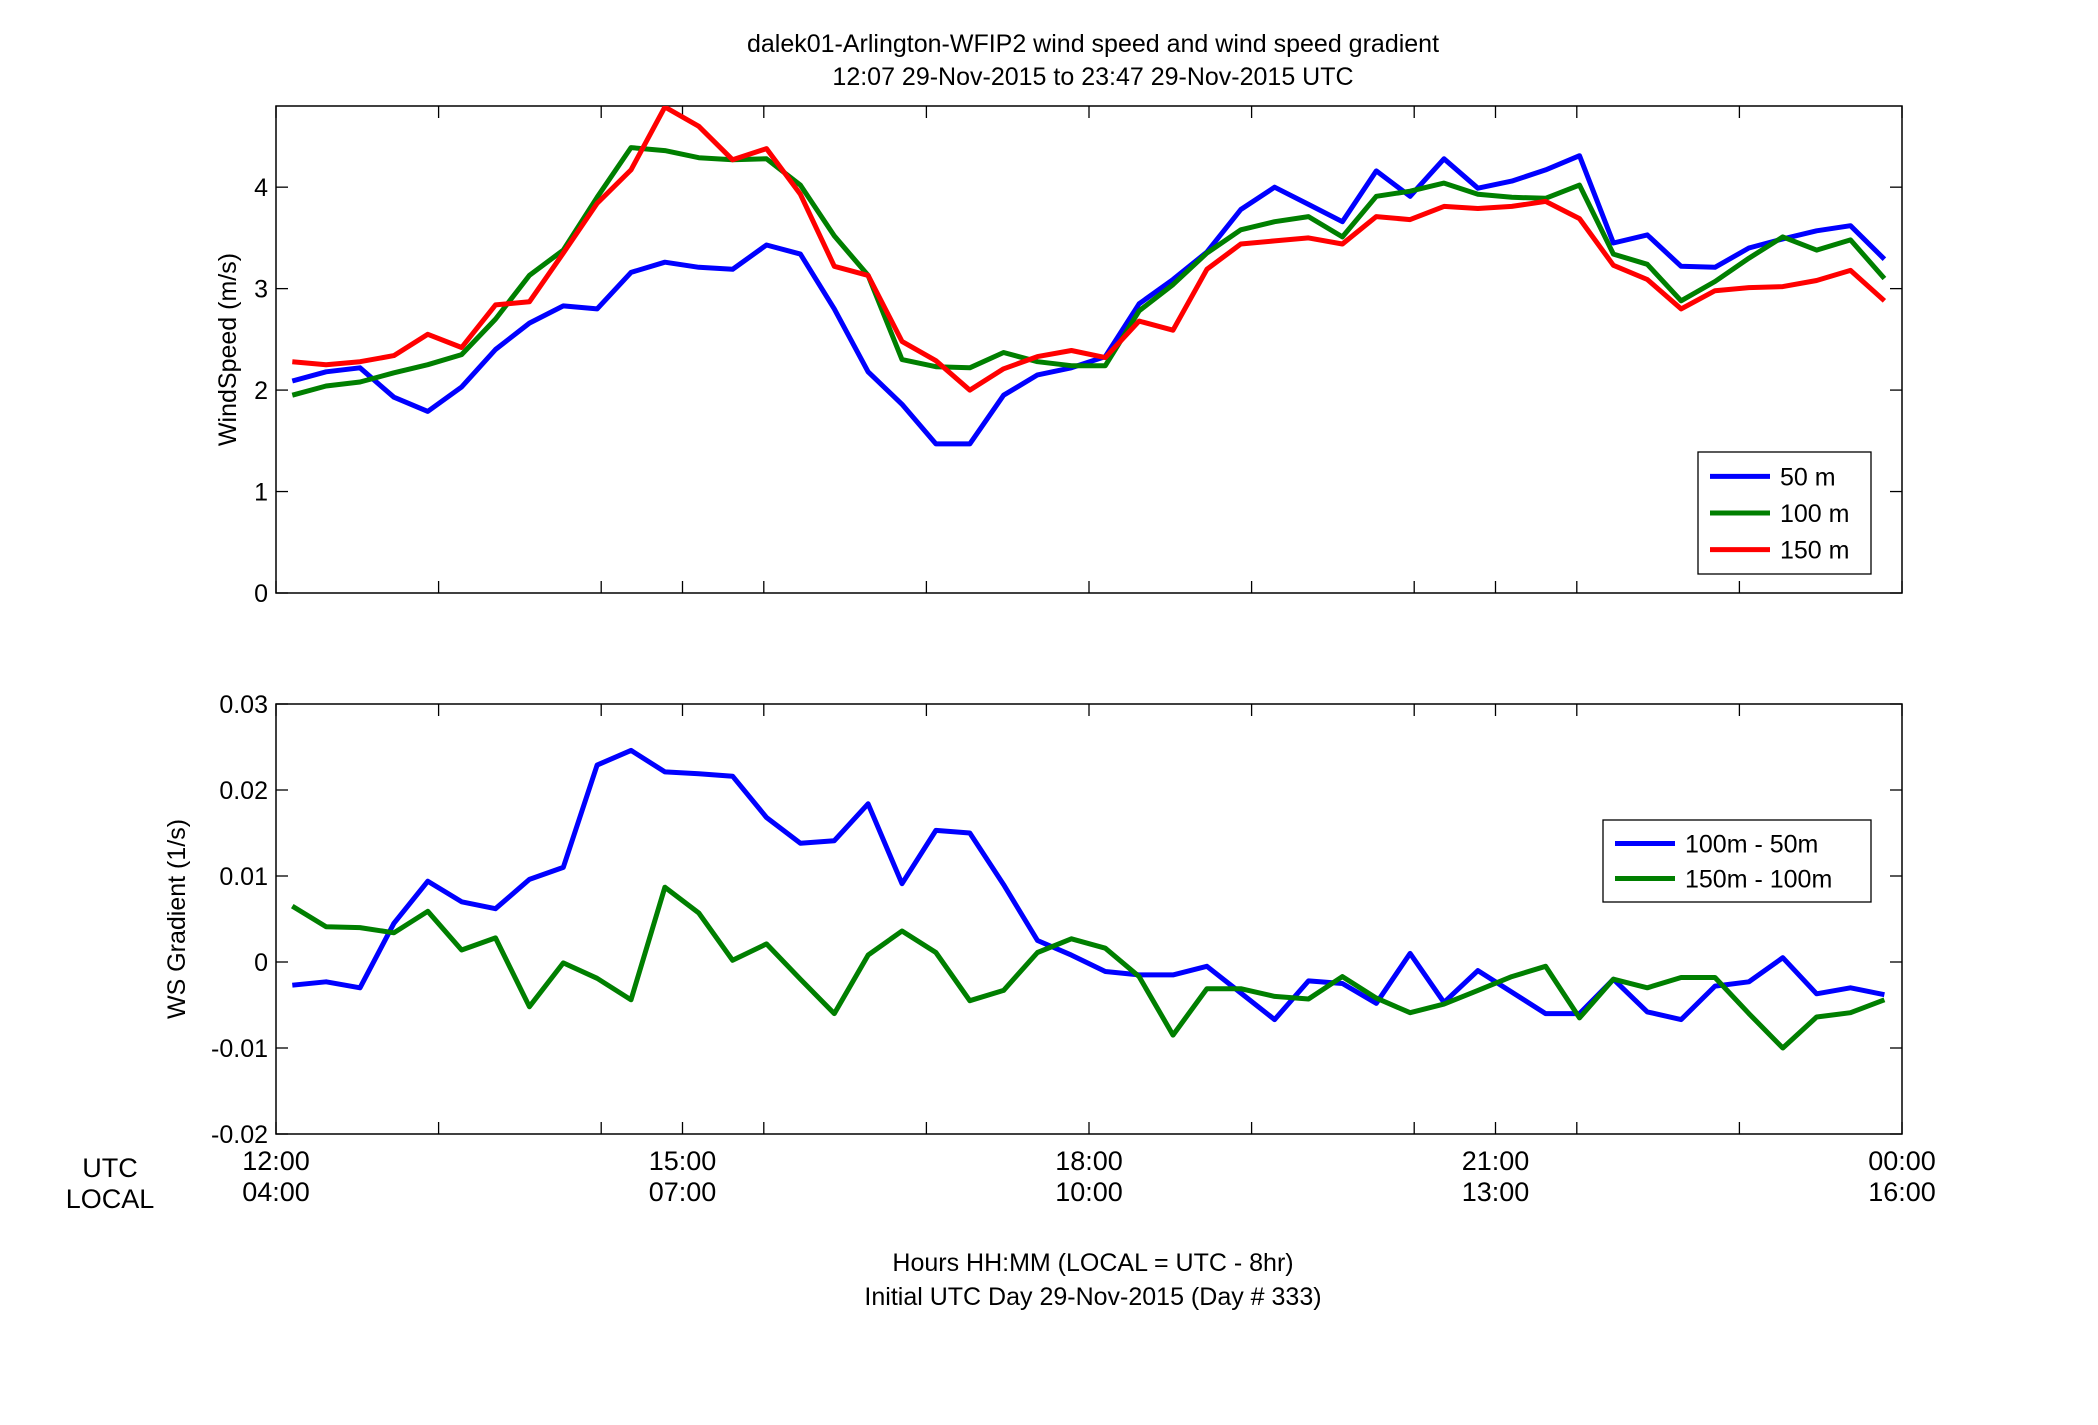 Image resolution: width=2098 pixels, height=1425 pixels. Describe the element at coordinates (1814, 551) in the screenshot. I see `legend-label: 150 m` at that location.